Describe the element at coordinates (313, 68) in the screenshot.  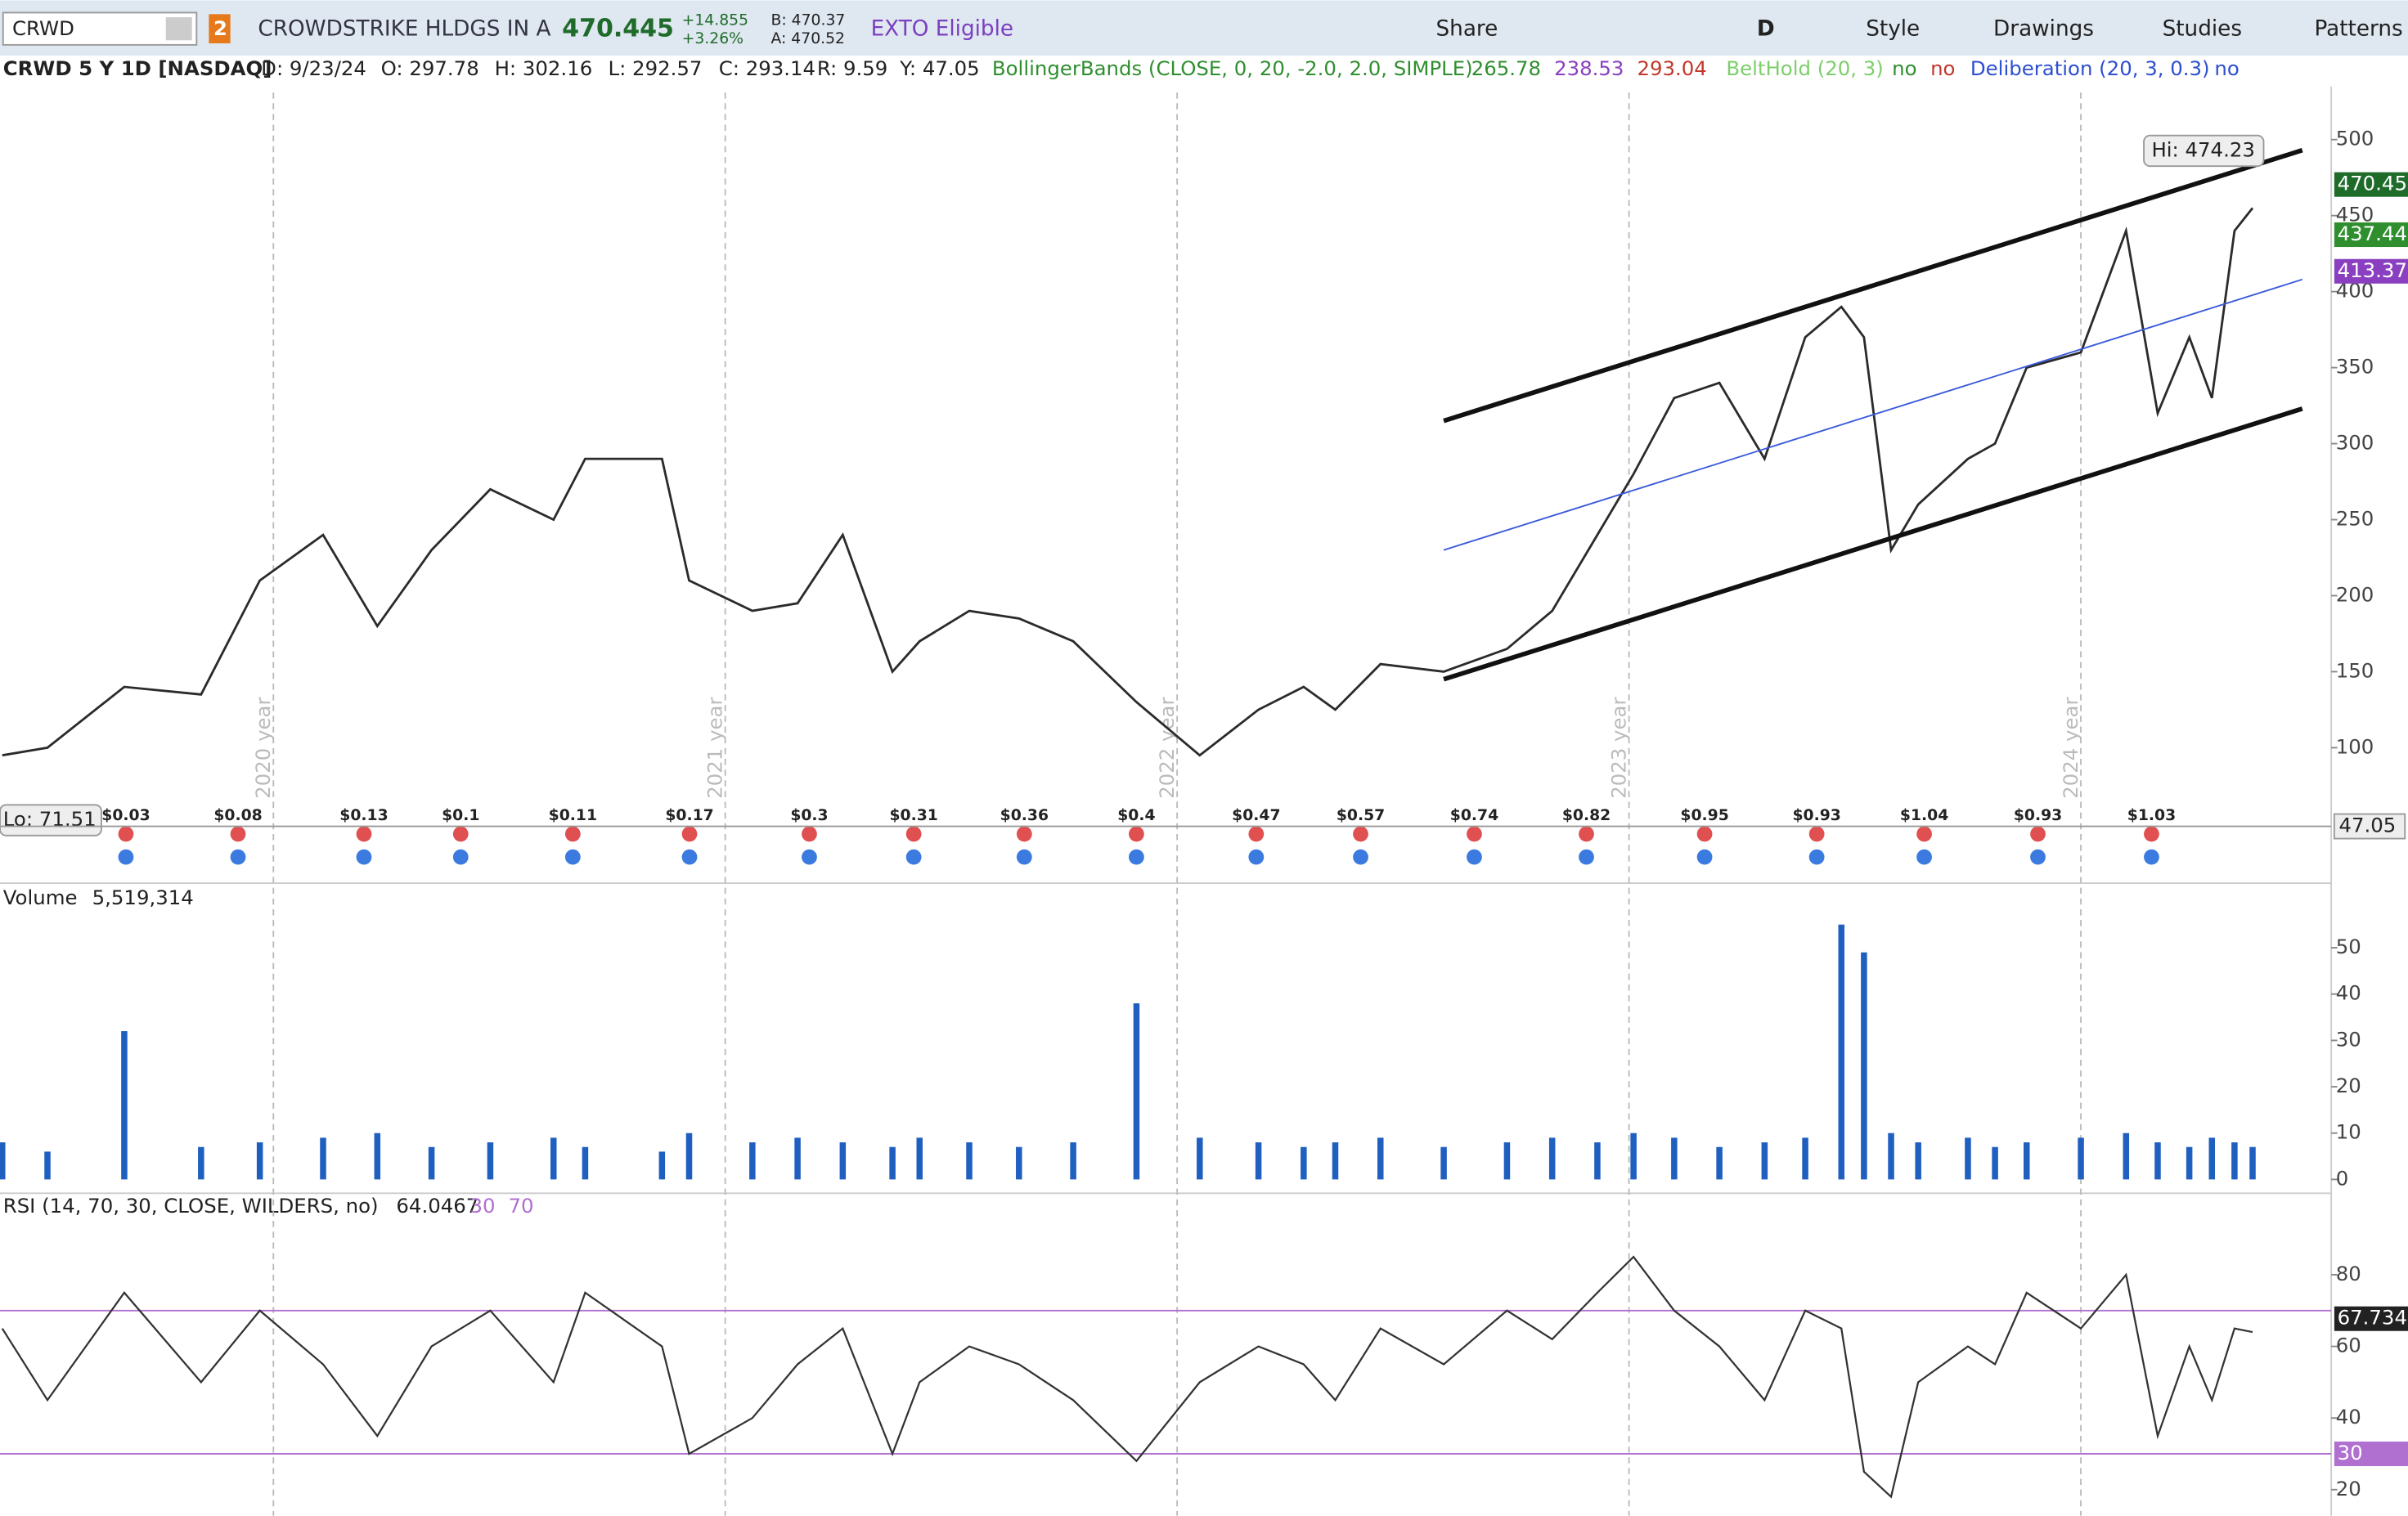
I see `info-date: D: 9/23/24` at that location.